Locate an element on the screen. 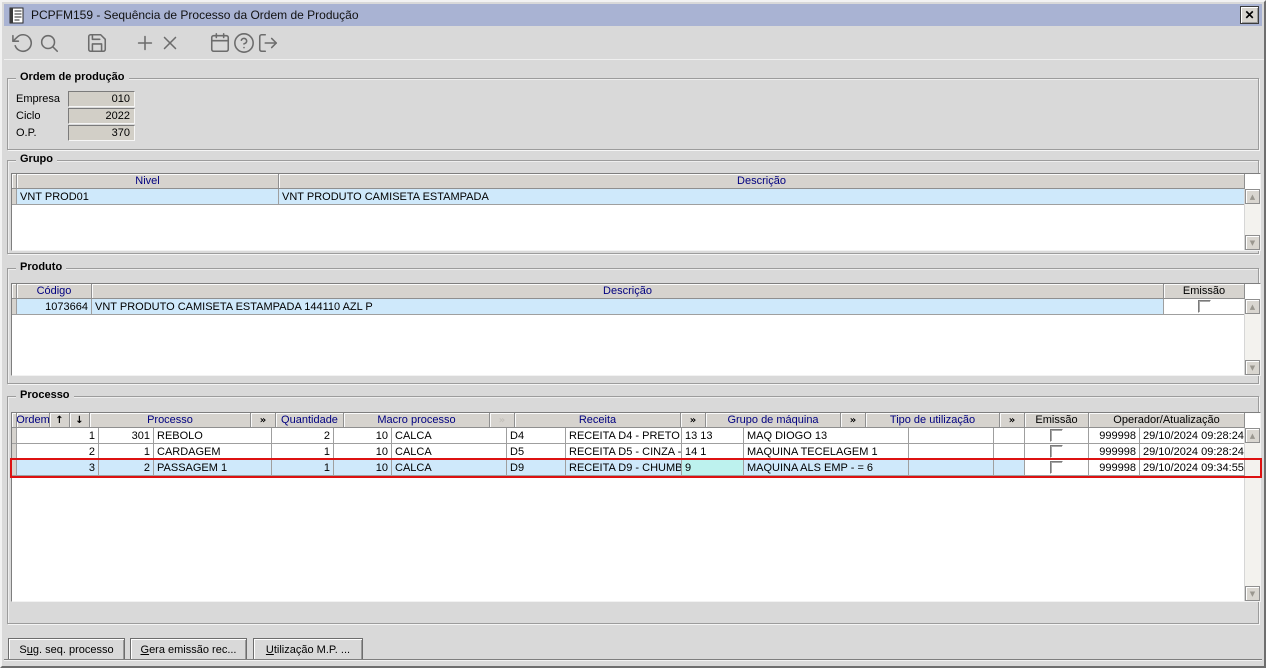  exit-icon is located at coordinates (268, 43).